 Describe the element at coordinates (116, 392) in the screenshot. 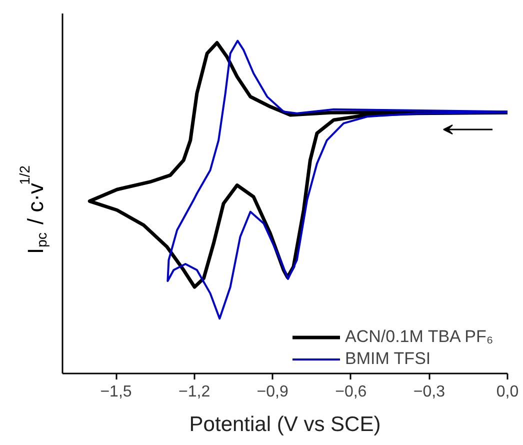

I see `x-tick-label: −1,5` at that location.